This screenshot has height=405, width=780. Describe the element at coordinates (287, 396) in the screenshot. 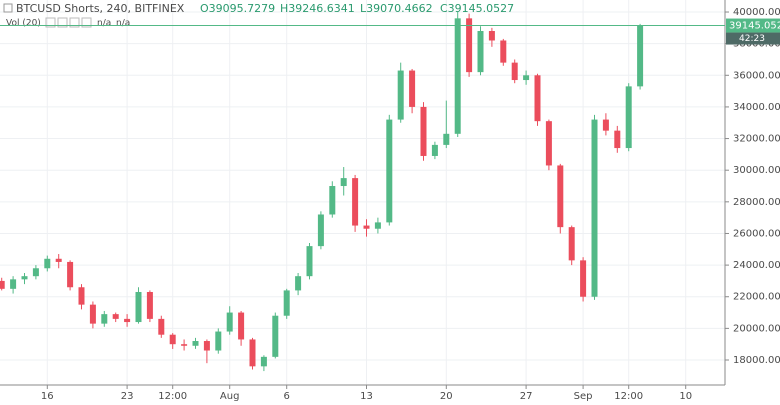

I see `x-tick-label: 6` at that location.